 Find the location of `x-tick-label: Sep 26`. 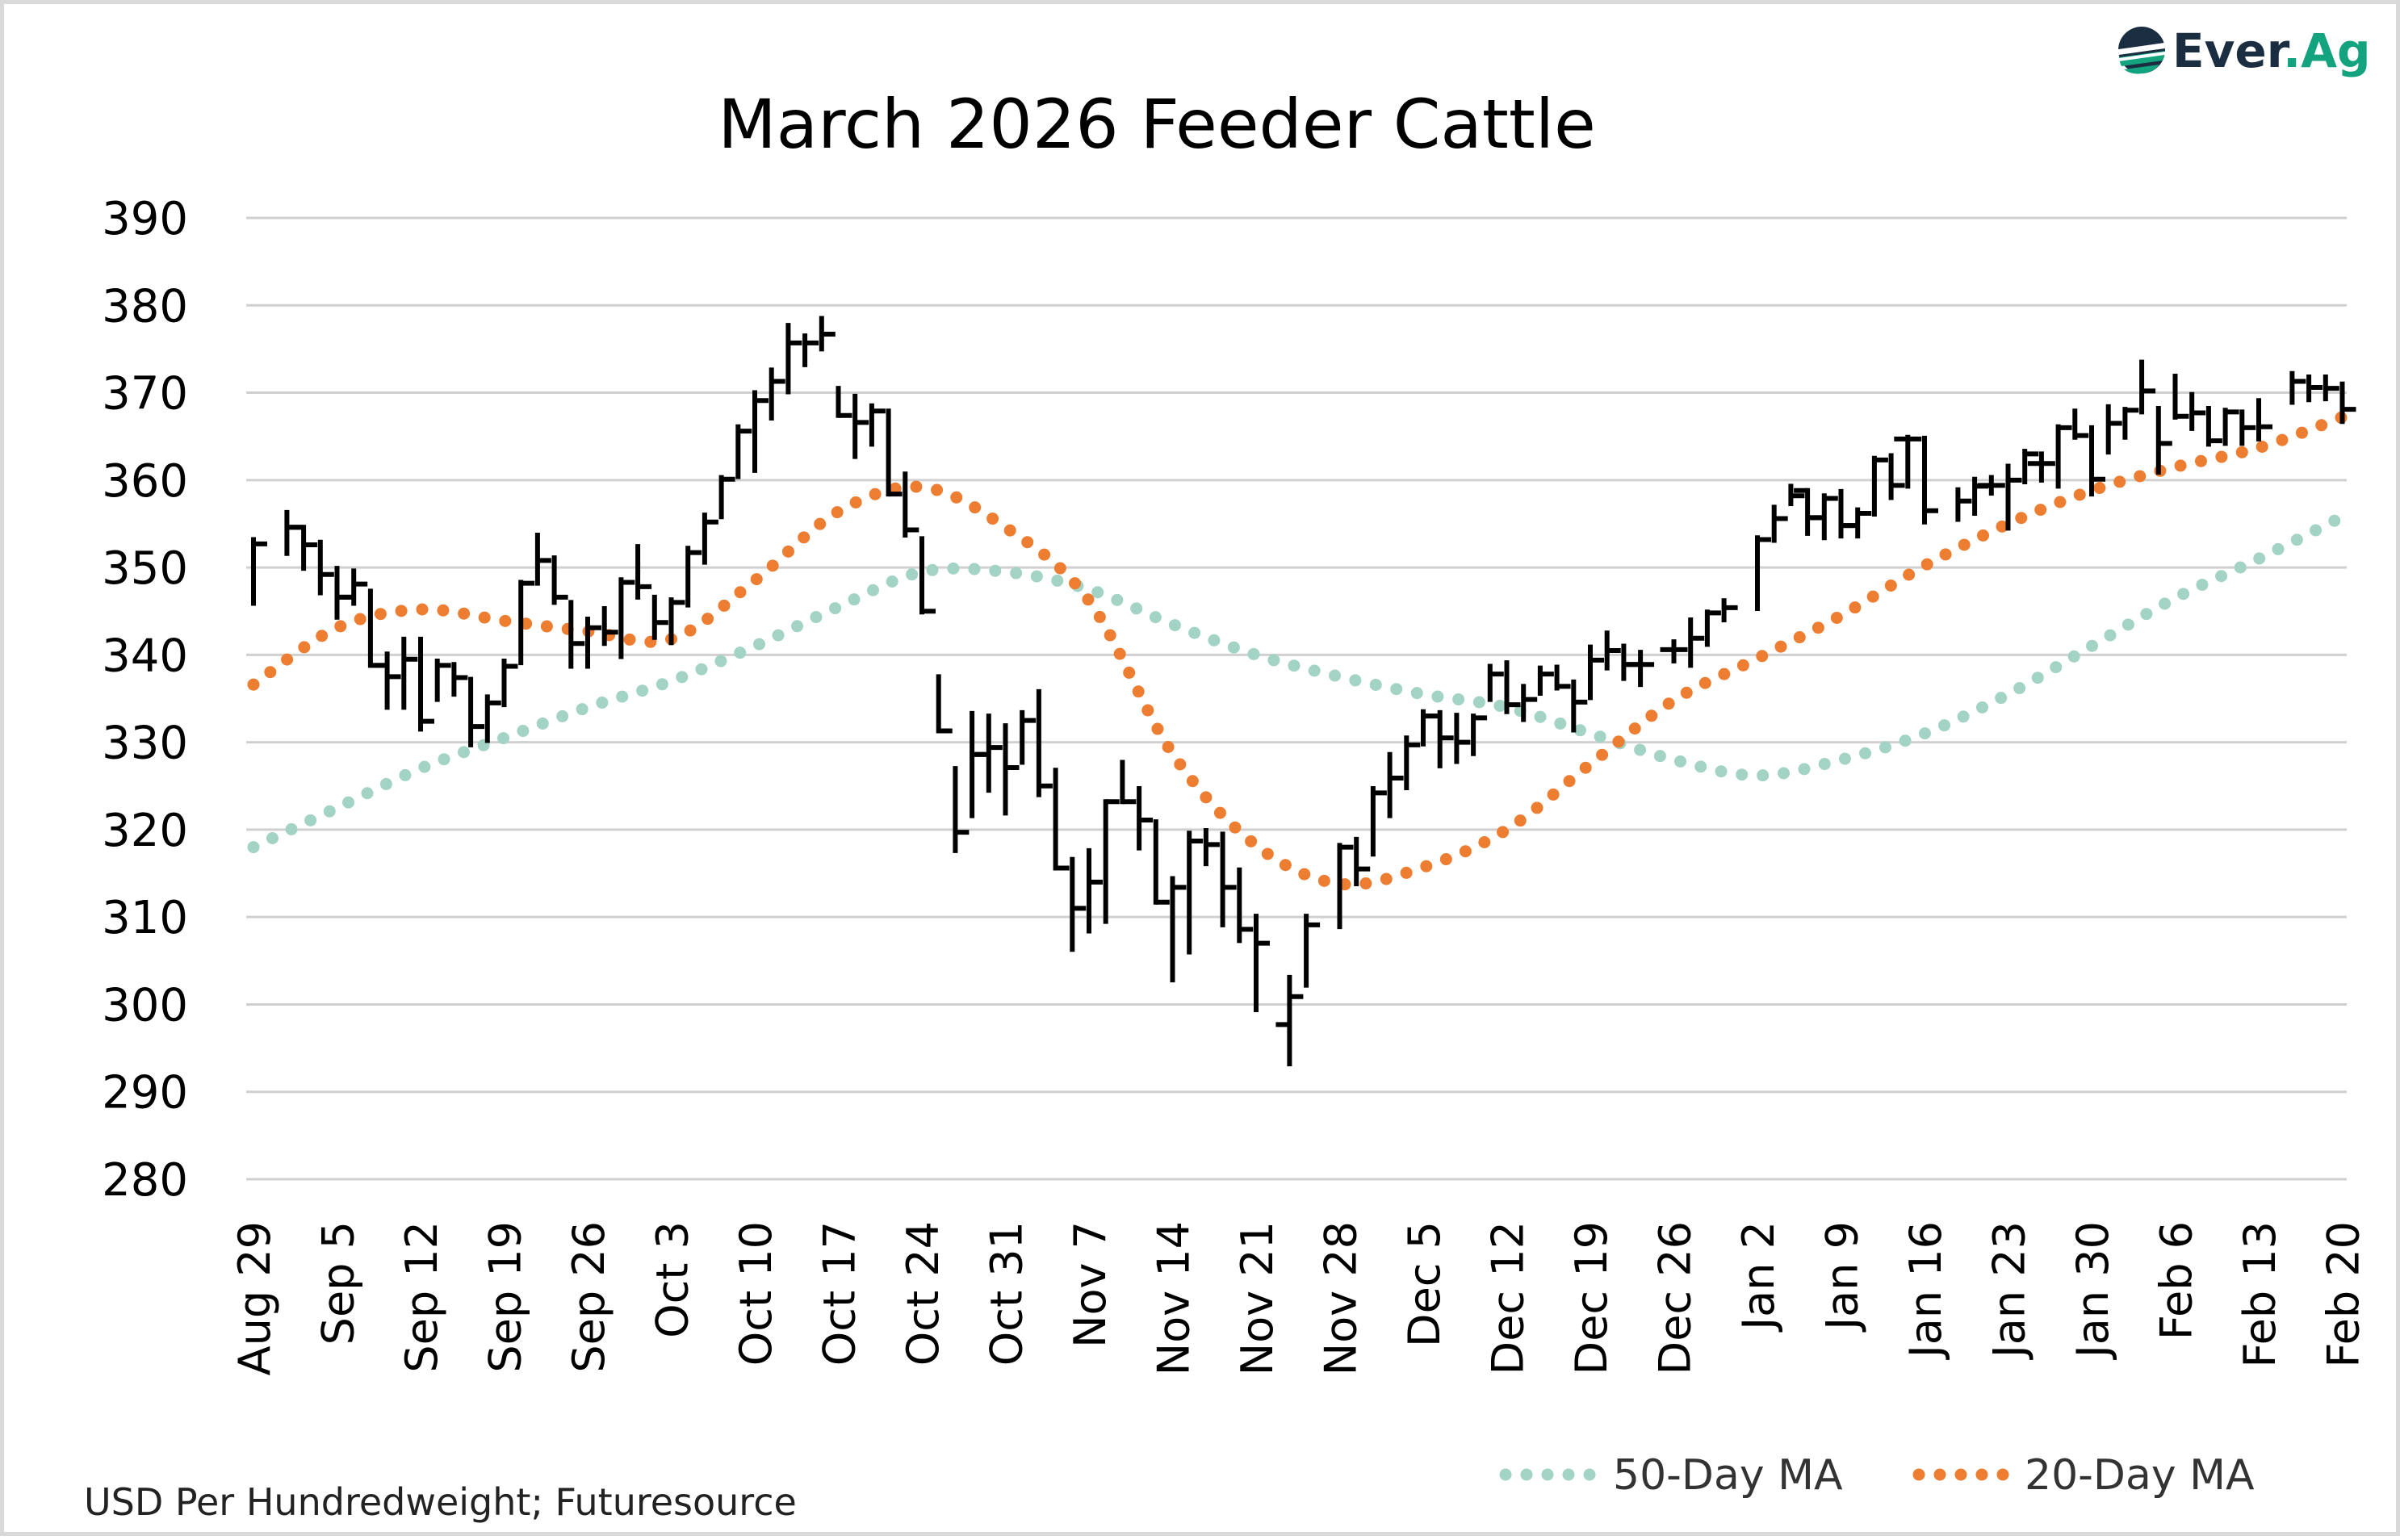

x-tick-label: Sep 26 is located at coordinates (588, 1297).